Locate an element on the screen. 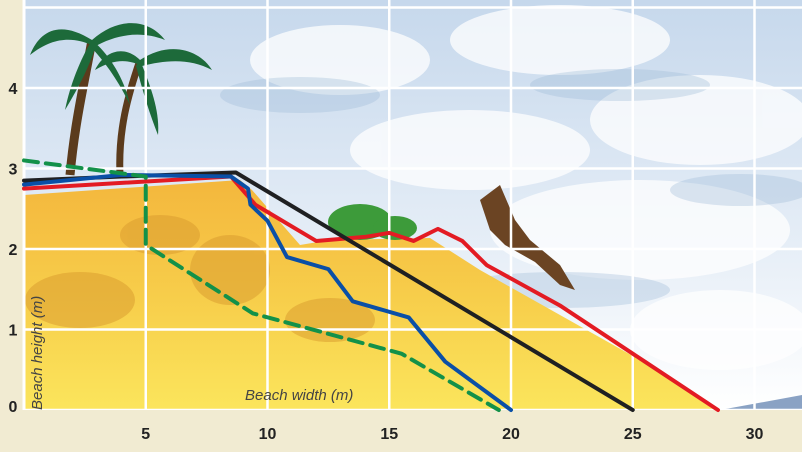  y-tick-label: 0 is located at coordinates (13, 407).